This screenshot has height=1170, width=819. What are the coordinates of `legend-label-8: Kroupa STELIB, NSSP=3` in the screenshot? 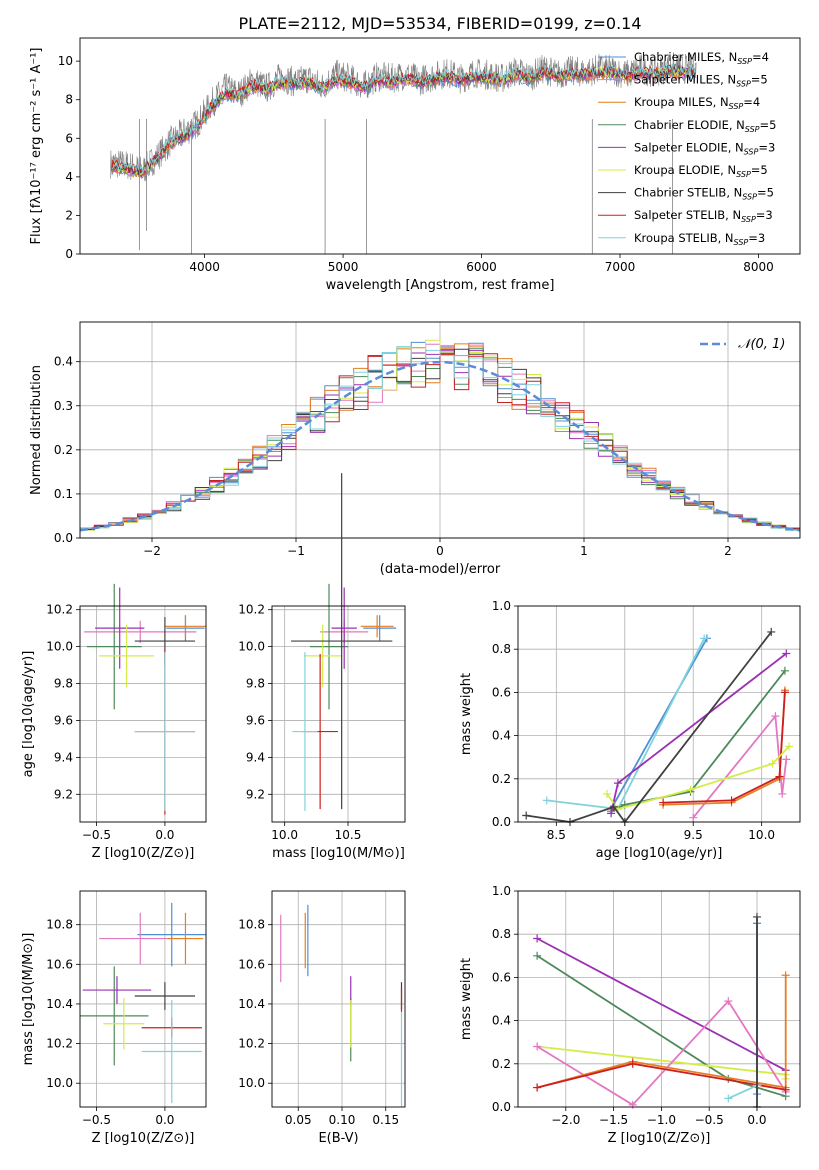 It's located at (699, 239).